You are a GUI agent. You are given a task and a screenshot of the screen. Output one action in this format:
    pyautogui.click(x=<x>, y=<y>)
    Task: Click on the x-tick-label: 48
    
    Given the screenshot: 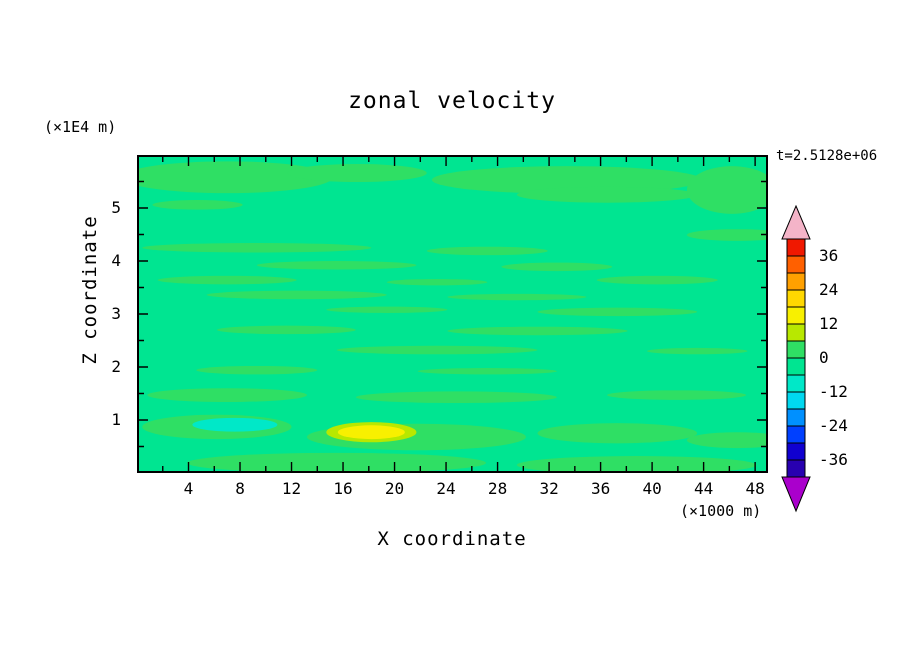 What is the action you would take?
    pyautogui.click(x=755, y=488)
    